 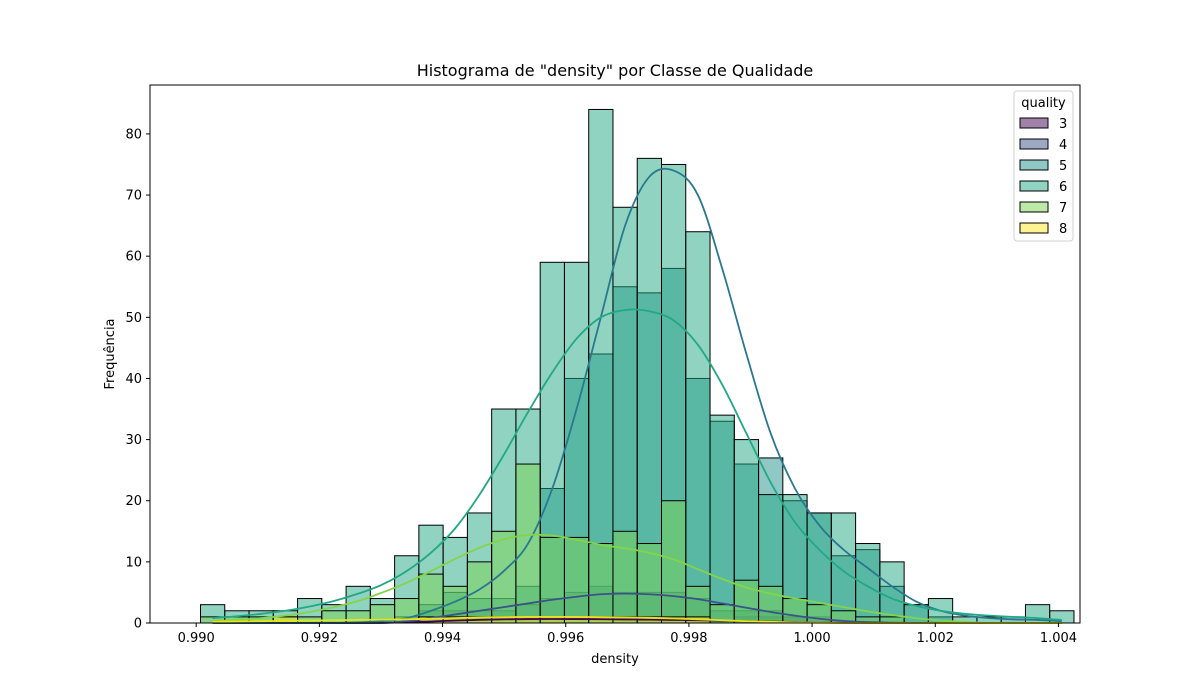 I want to click on y-tick-label: 60, so click(x=133, y=257).